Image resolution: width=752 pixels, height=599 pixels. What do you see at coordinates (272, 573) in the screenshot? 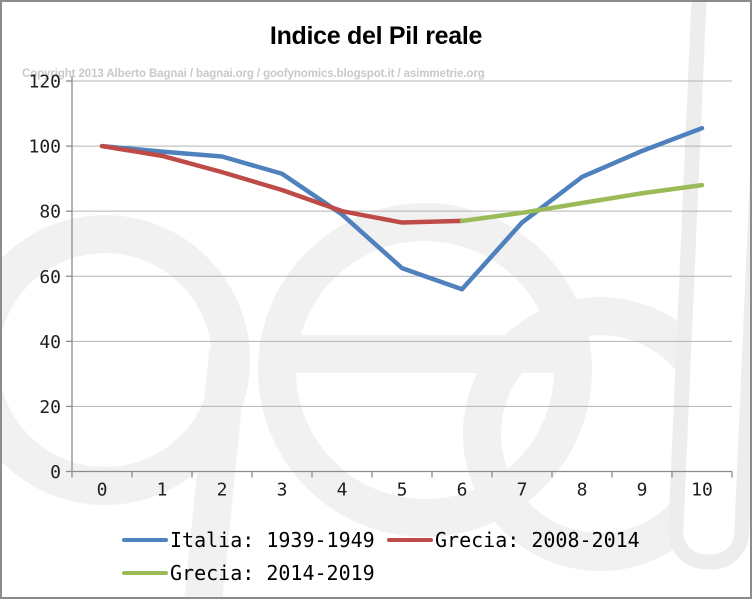
I see `legend-label-grecia-2014: Grecia: 2014-2019` at bounding box center [272, 573].